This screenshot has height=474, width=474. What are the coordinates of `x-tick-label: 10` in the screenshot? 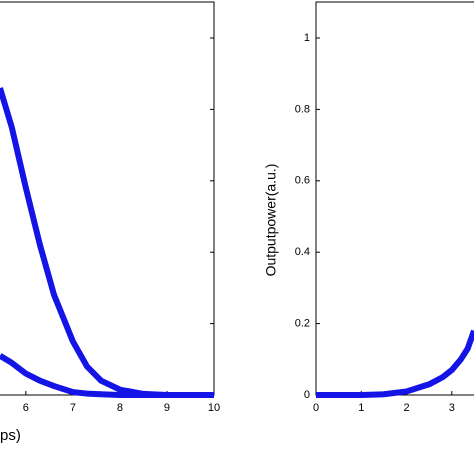 It's located at (214, 408).